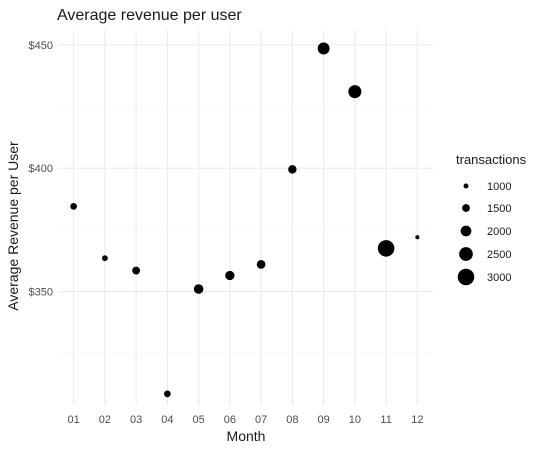 The image size is (550, 450). What do you see at coordinates (41, 293) in the screenshot?
I see `y-tick-label: $350` at bounding box center [41, 293].